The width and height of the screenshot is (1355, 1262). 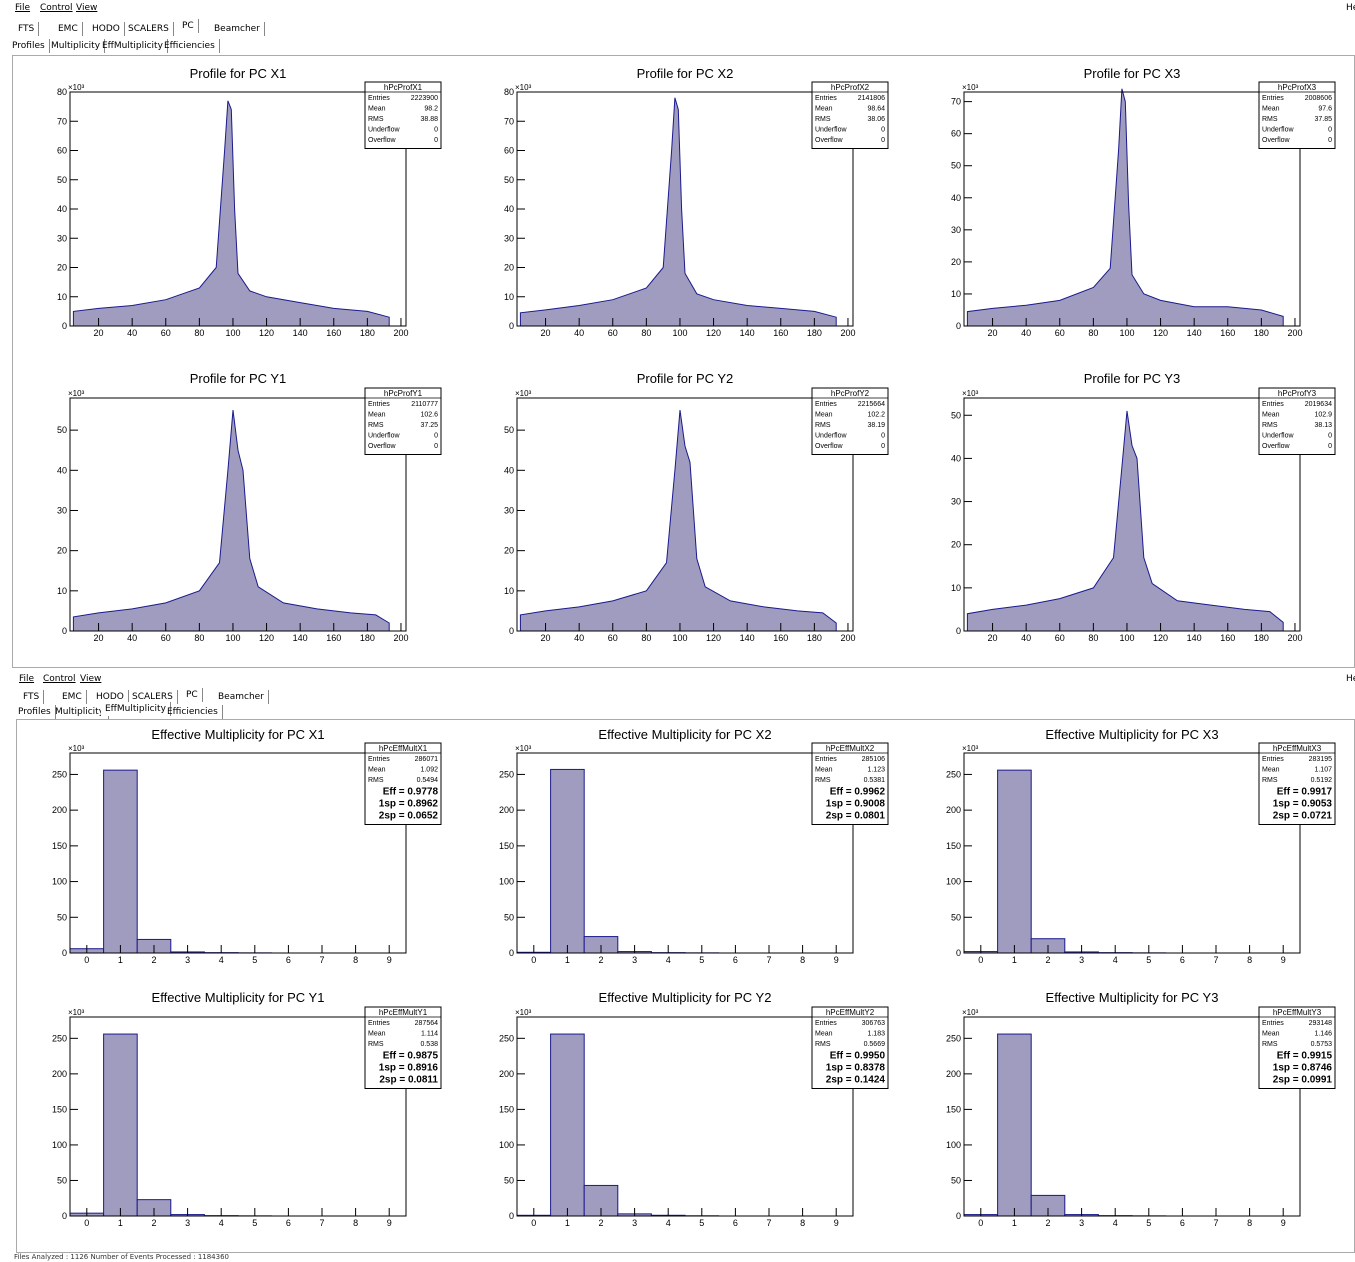 I want to click on menu-bar-2: File Control View He, so click(x=677, y=679).